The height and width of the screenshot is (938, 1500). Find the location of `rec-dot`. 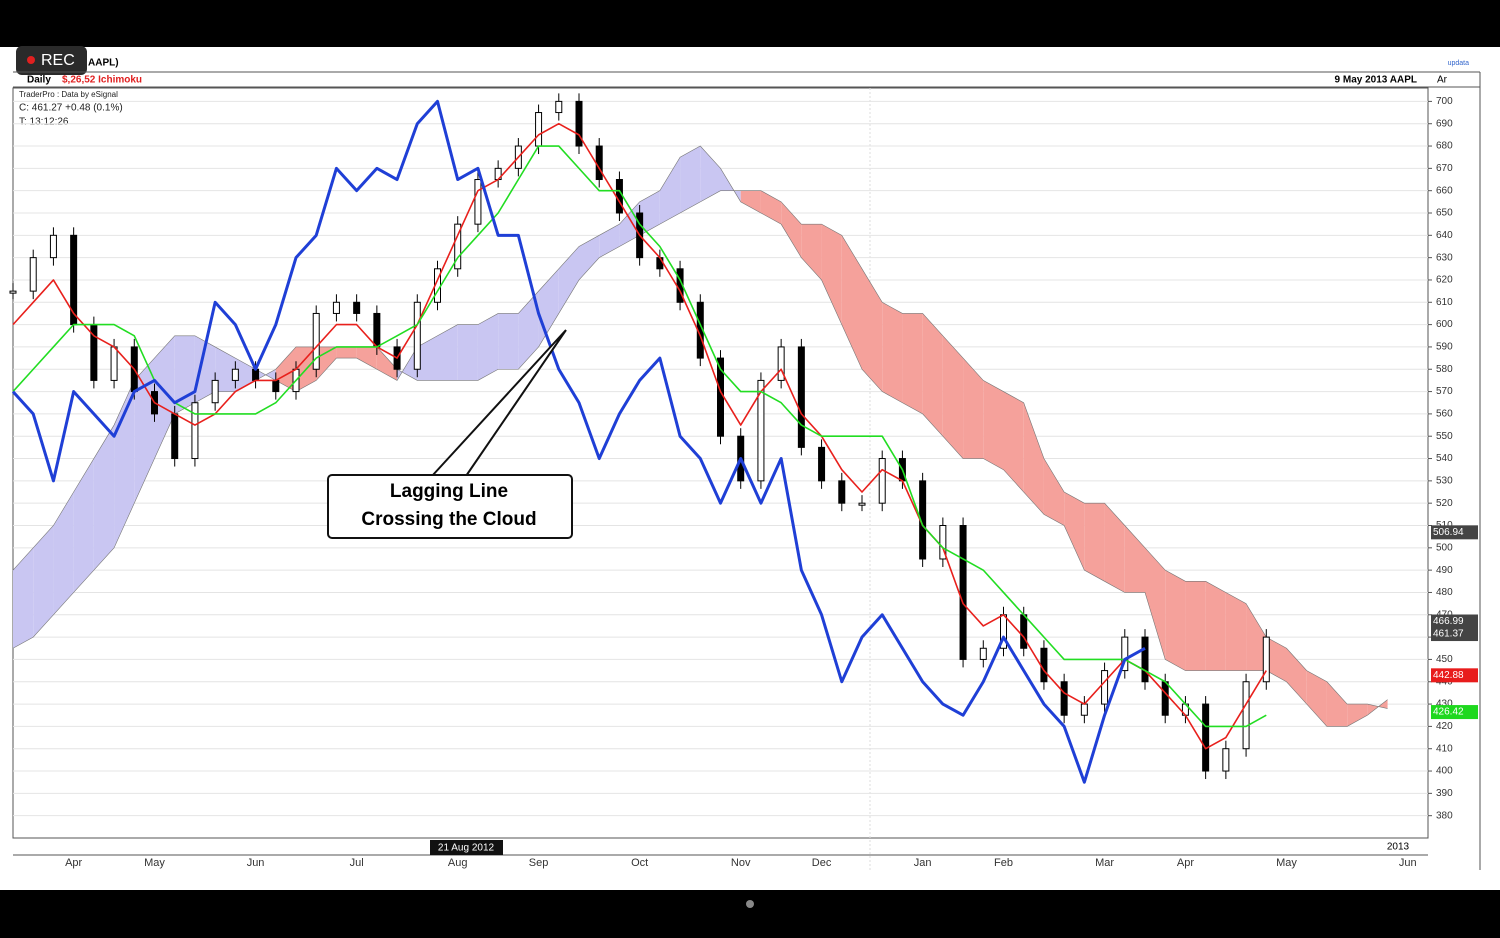

rec-dot is located at coordinates (31, 60).